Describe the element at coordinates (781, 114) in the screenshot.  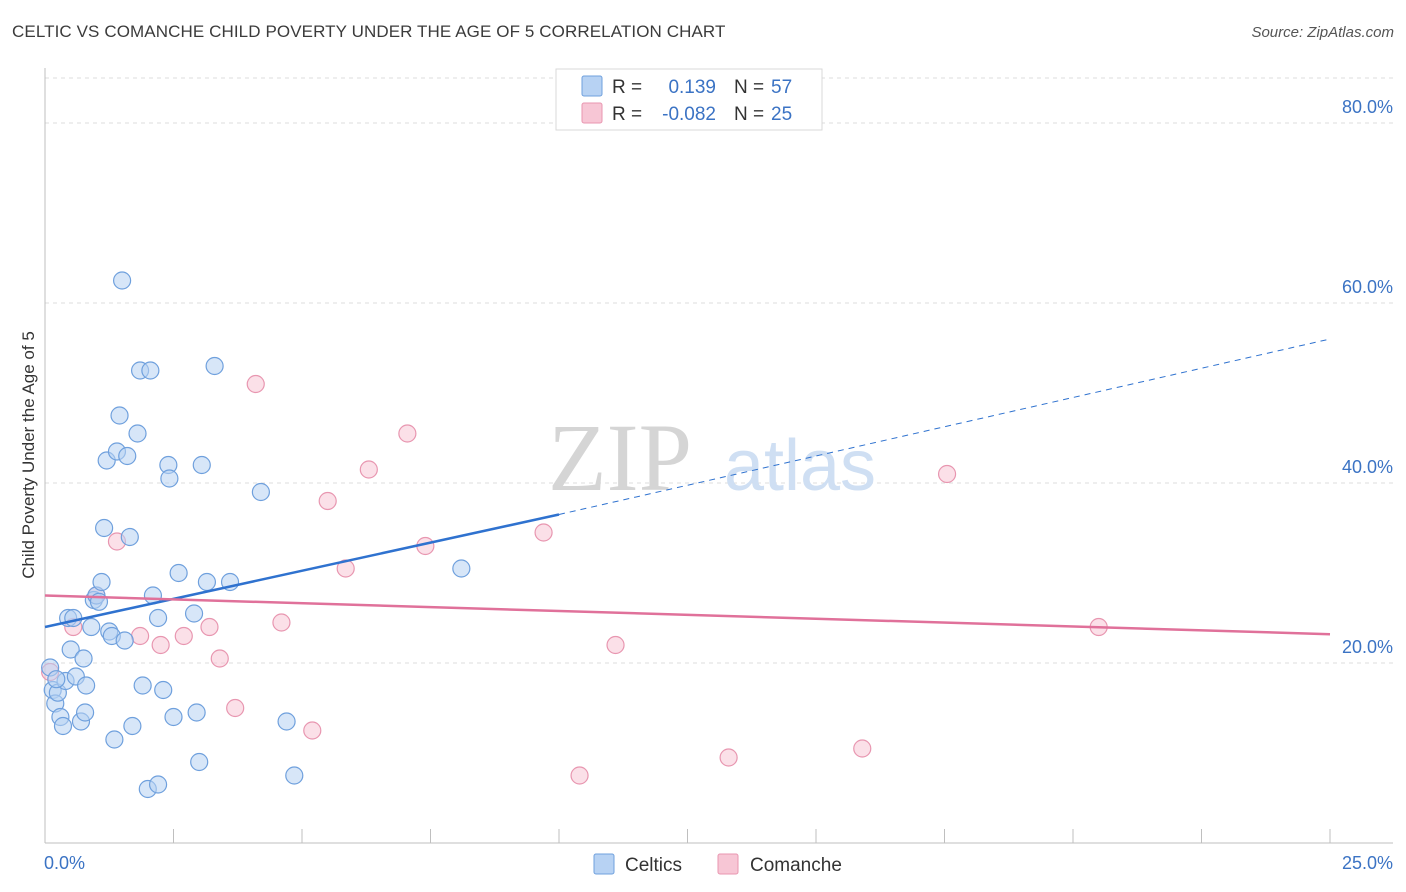
I see `legend-comanche-n-value: 25` at that location.